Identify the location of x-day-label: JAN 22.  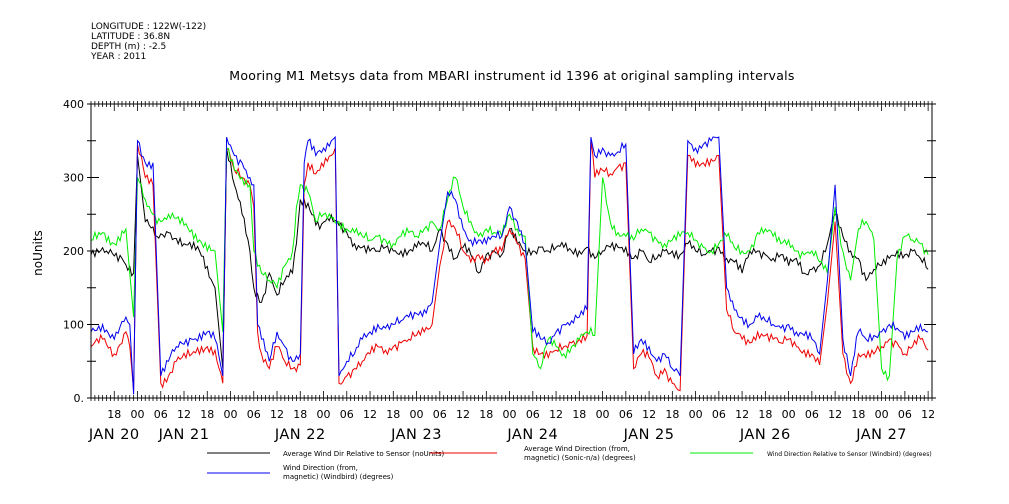
(300, 435).